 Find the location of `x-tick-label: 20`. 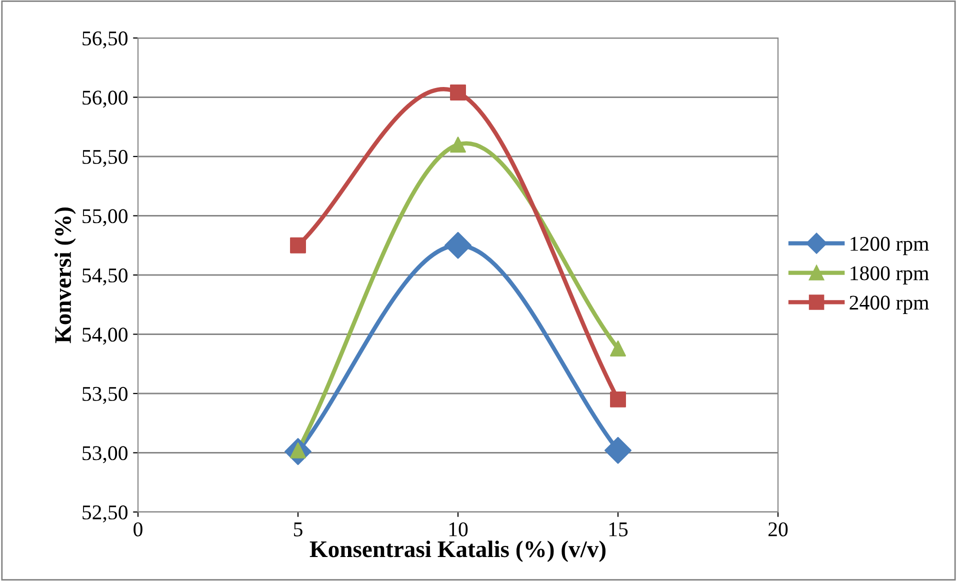

x-tick-label: 20 is located at coordinates (778, 529).